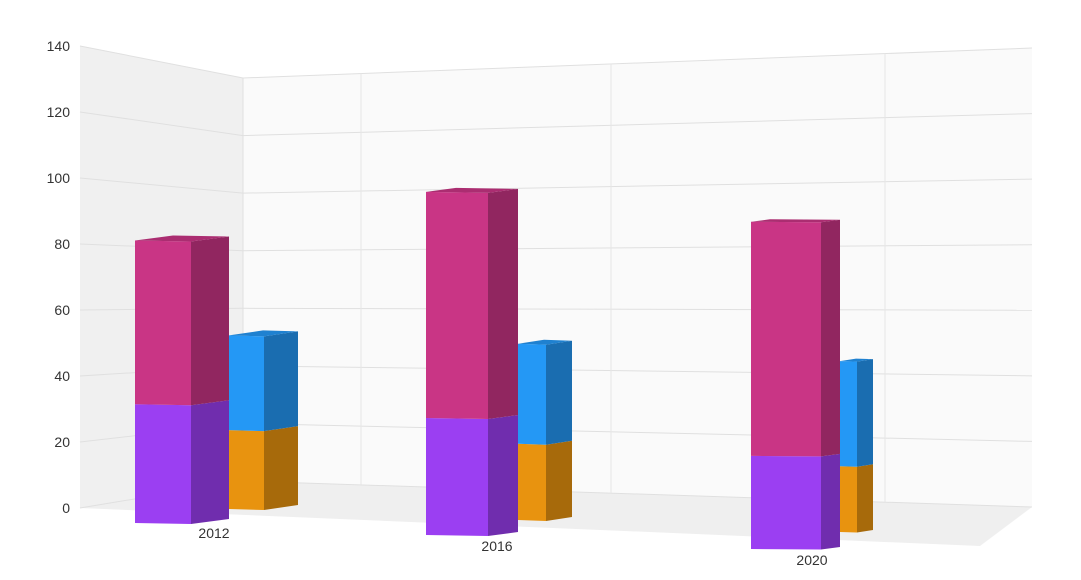  What do you see at coordinates (59, 46) in the screenshot?
I see `y-tick-label: 140` at bounding box center [59, 46].